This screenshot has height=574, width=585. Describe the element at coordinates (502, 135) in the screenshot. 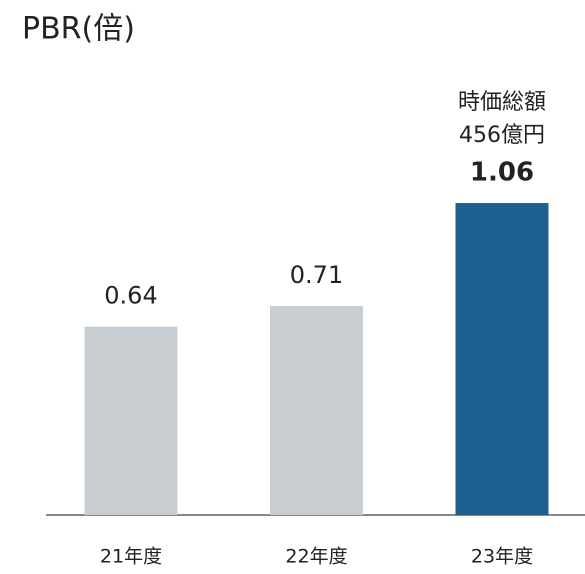

I see `annotation: 456億円` at that location.